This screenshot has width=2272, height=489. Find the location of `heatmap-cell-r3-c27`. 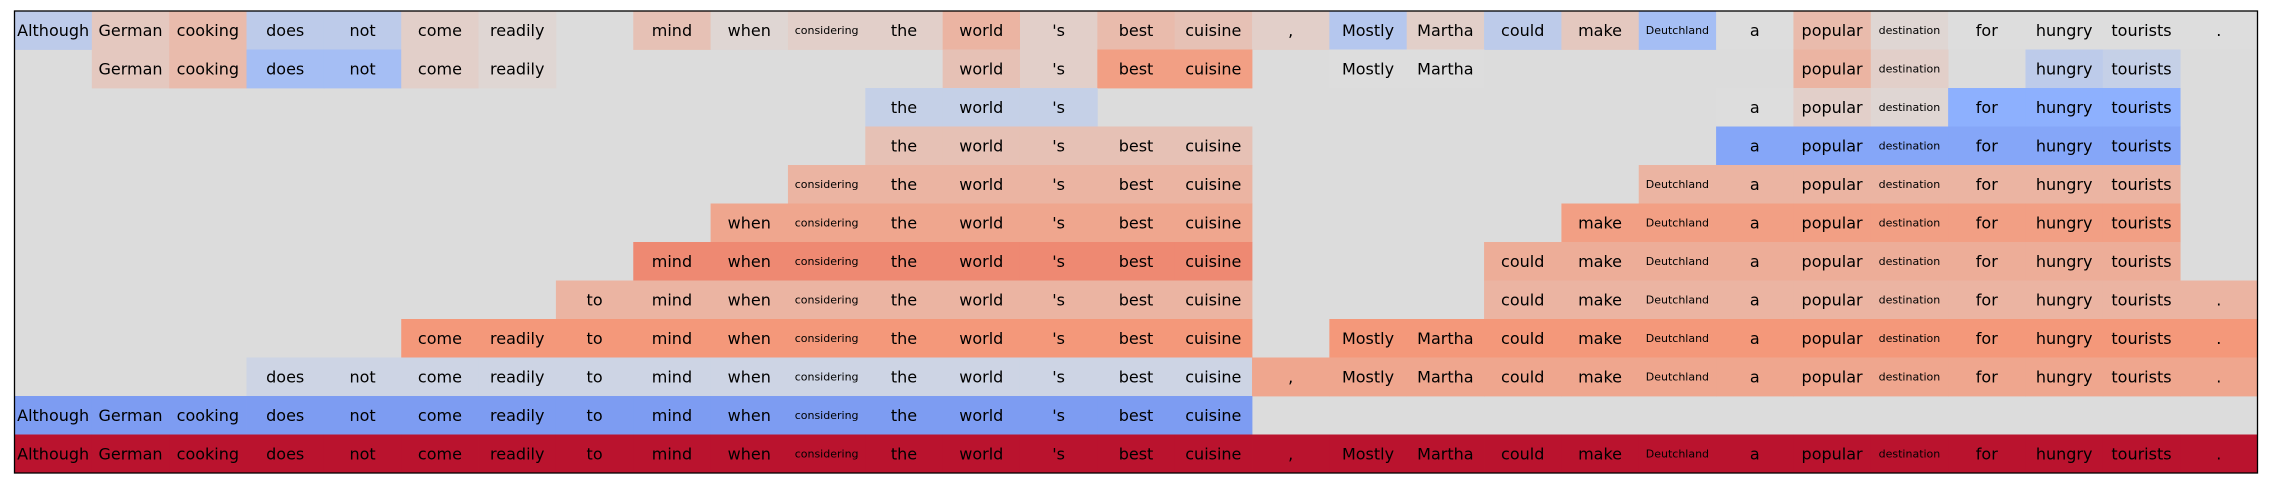

heatmap-cell-r3-c27 is located at coordinates (2141, 146).